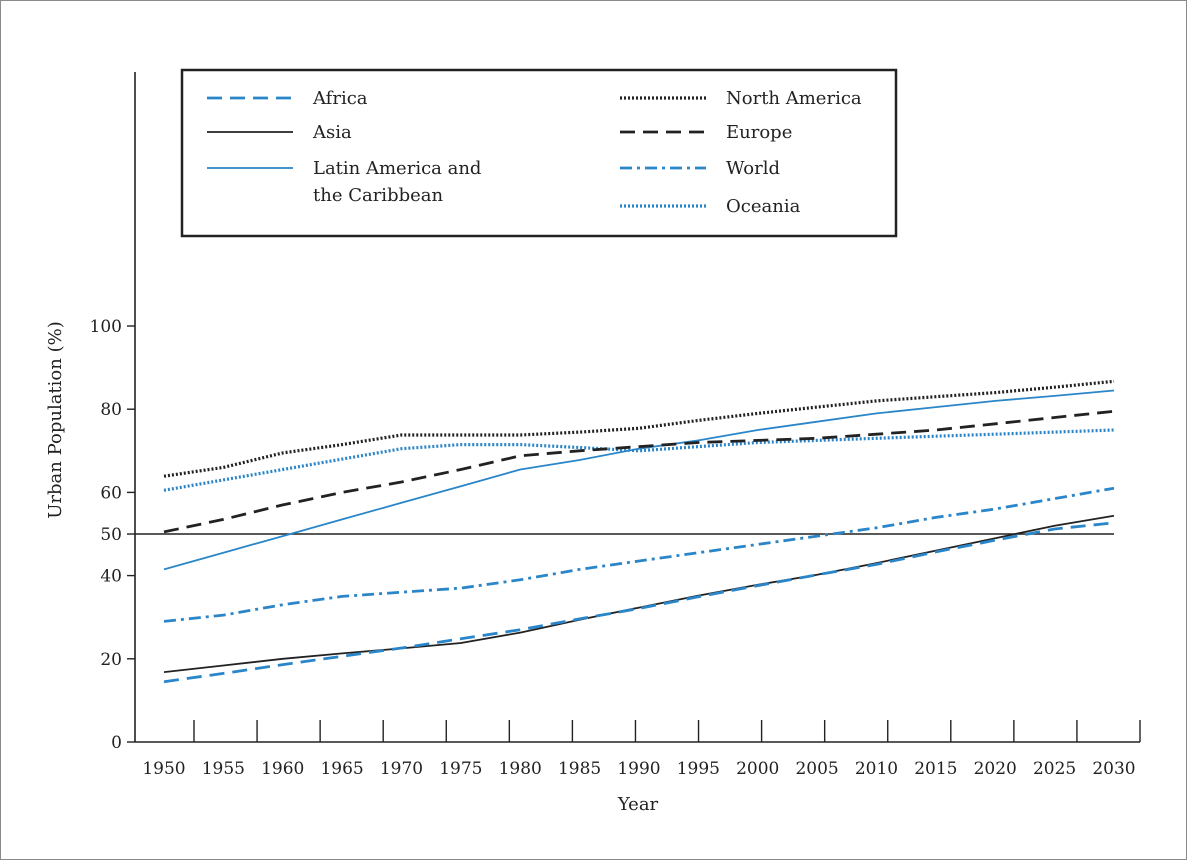 This screenshot has height=860, width=1187. What do you see at coordinates (639, 554) in the screenshot?
I see `series-line-world` at bounding box center [639, 554].